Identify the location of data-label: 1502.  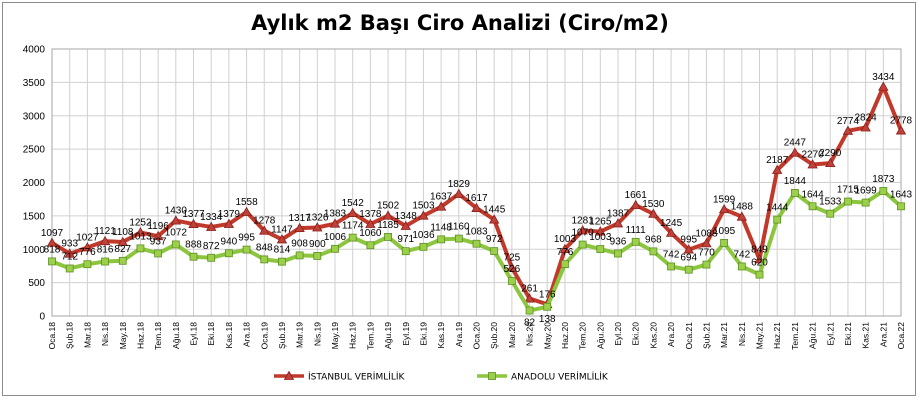
(388, 206).